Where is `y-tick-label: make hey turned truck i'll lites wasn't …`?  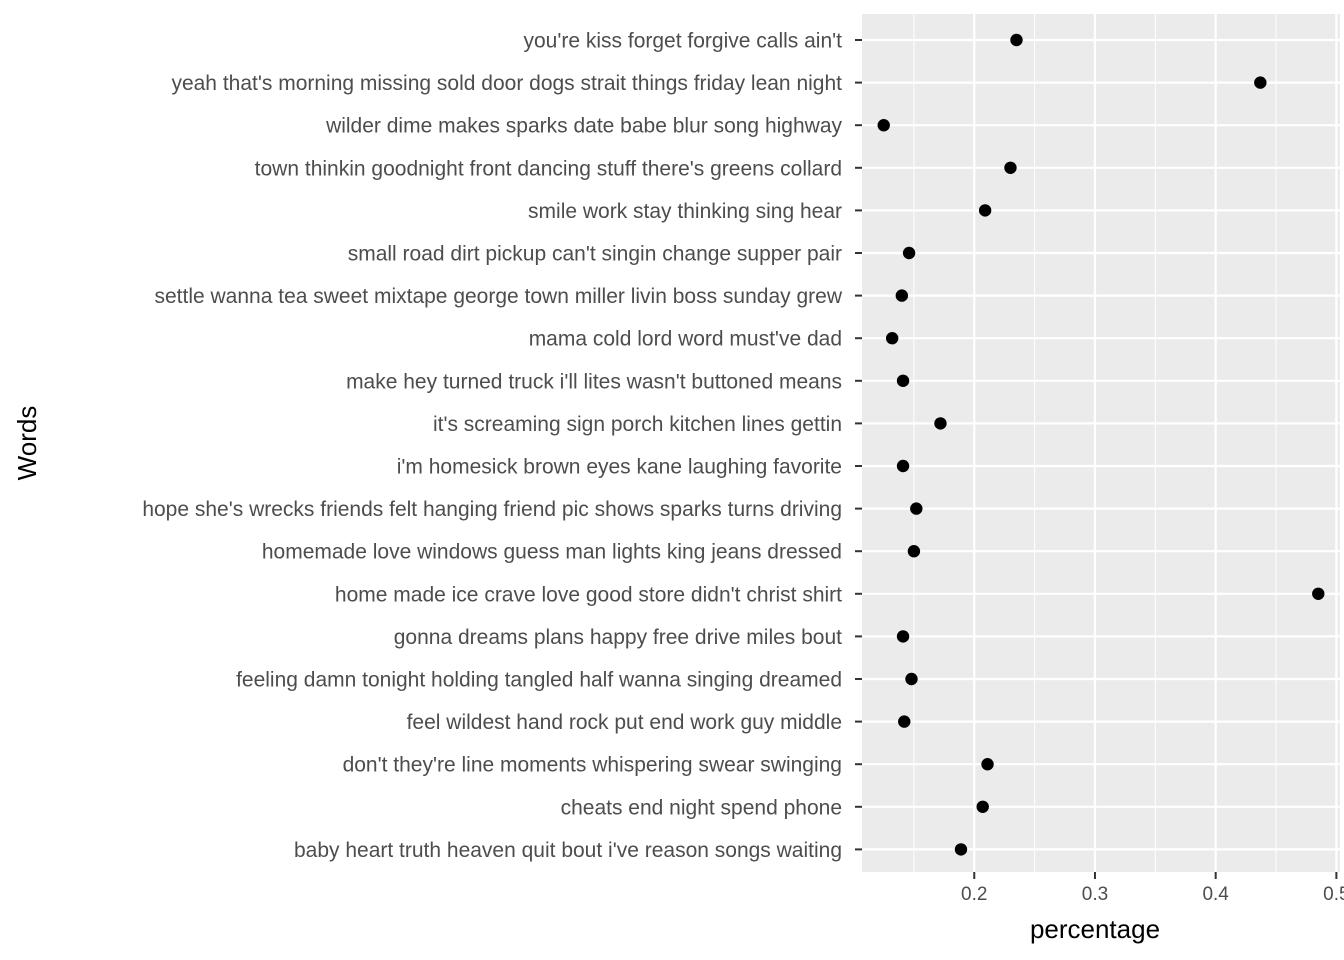 y-tick-label: make hey turned truck i'll lites wasn't … is located at coordinates (594, 381).